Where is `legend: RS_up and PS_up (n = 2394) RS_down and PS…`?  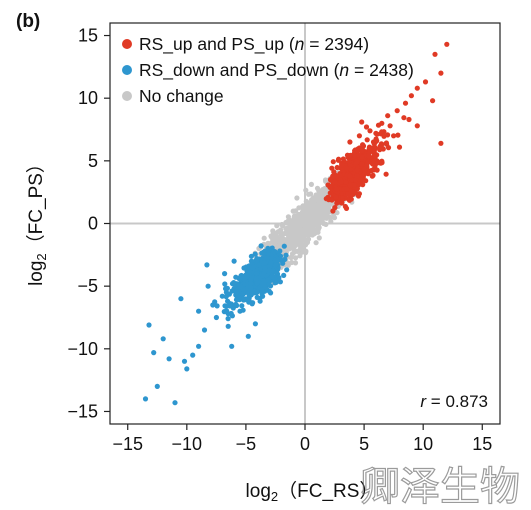
legend: RS_up and PS_up (n = 2394) RS_down and PS… is located at coordinates (268, 70).